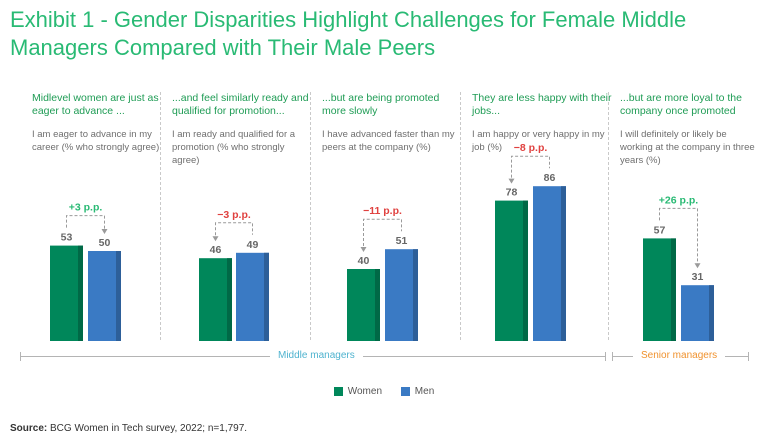 The width and height of the screenshot is (768, 447). What do you see at coordinates (382, 211) in the screenshot?
I see `gap-label: −11 p.p.` at bounding box center [382, 211].